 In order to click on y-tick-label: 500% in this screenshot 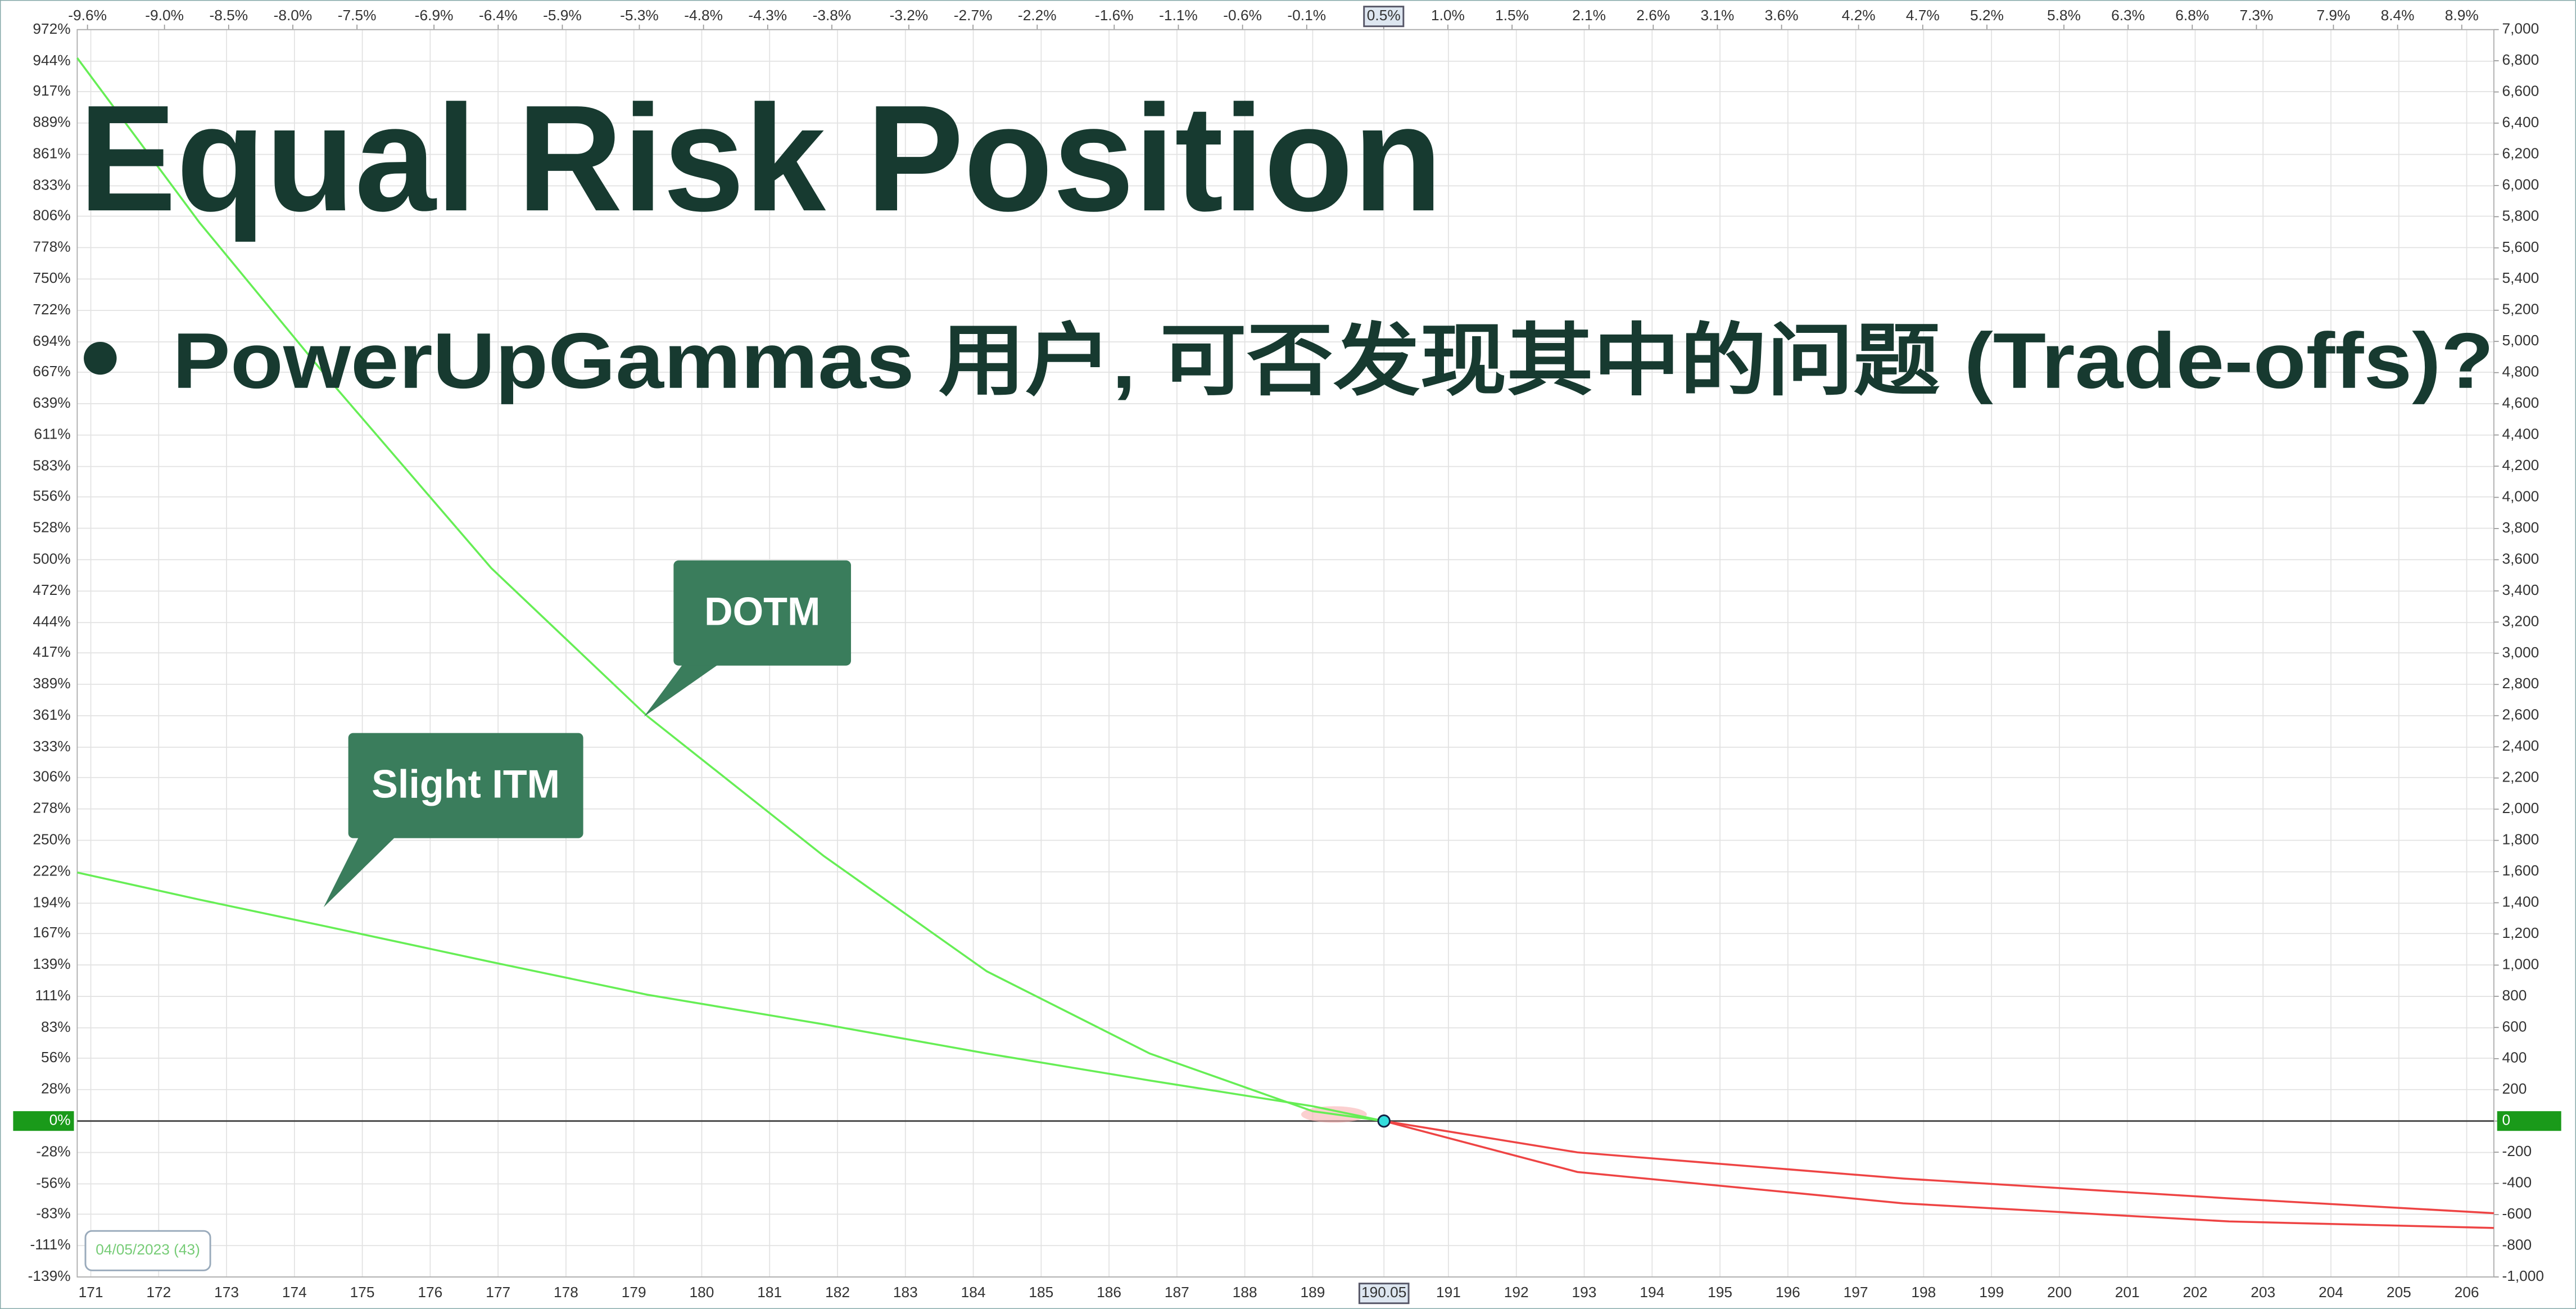, I will do `click(52, 558)`.